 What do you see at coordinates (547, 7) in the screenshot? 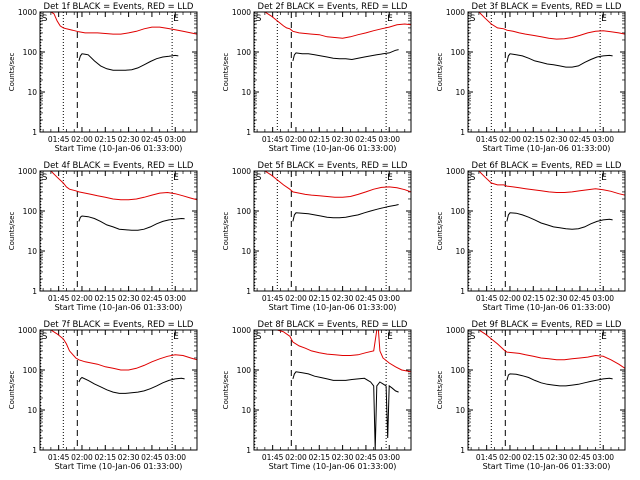
I see `panel-title: Det 3f BLACK = Events, RED = LLD` at bounding box center [547, 7].